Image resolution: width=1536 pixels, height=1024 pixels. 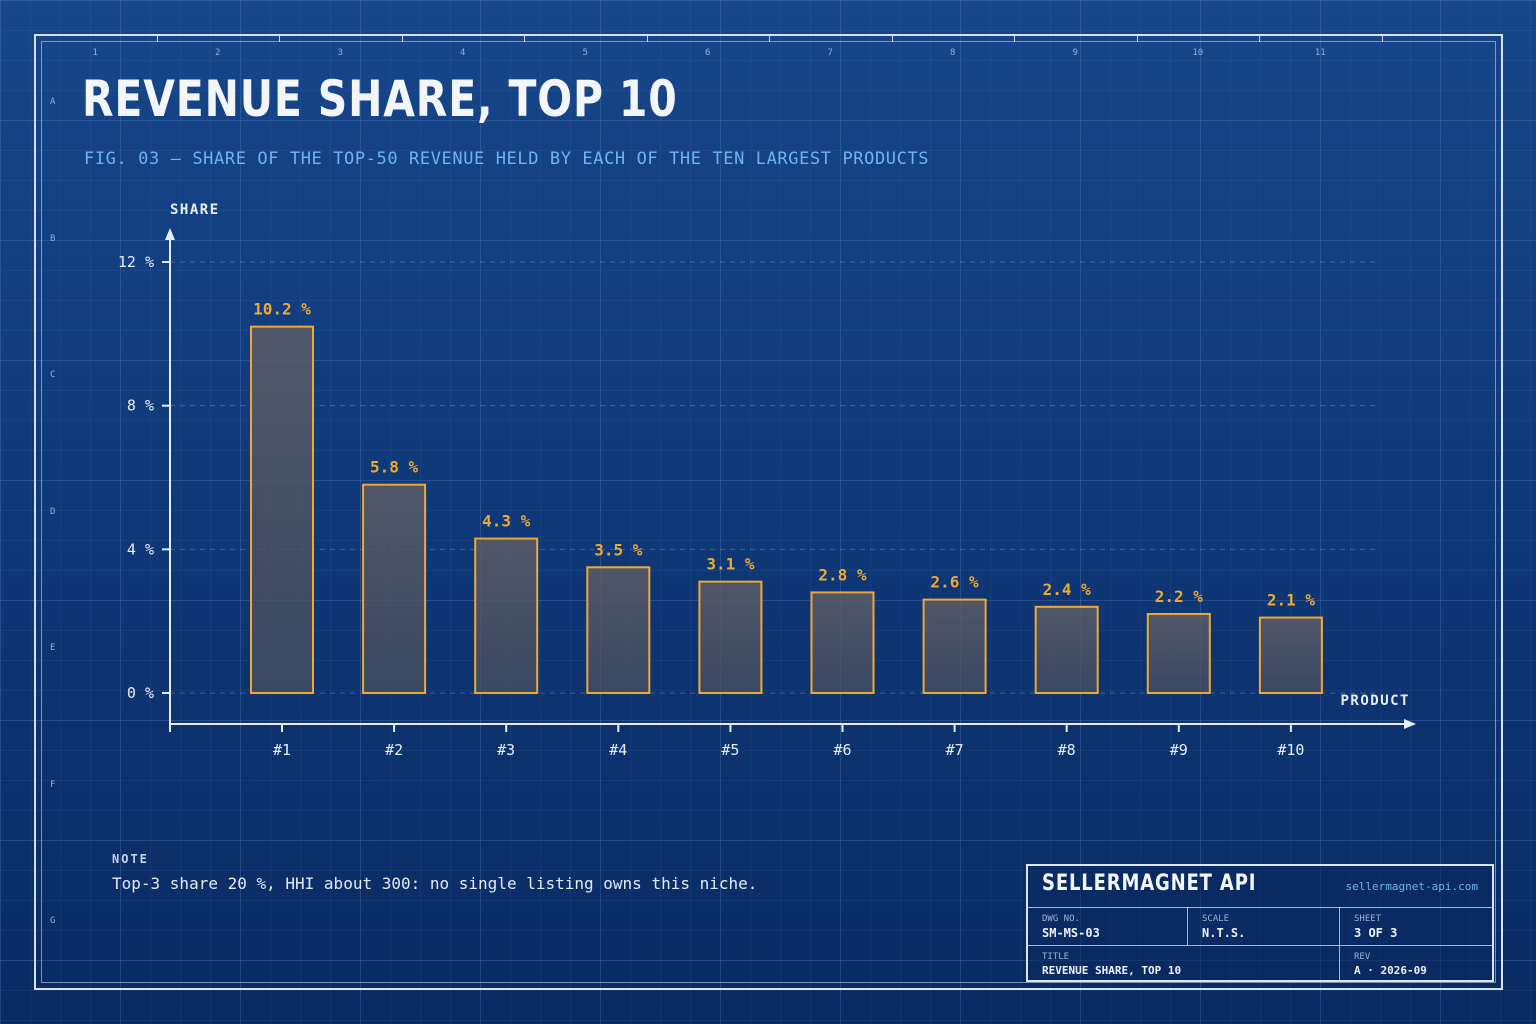 What do you see at coordinates (394, 750) in the screenshot?
I see `x-tick-label: #2` at bounding box center [394, 750].